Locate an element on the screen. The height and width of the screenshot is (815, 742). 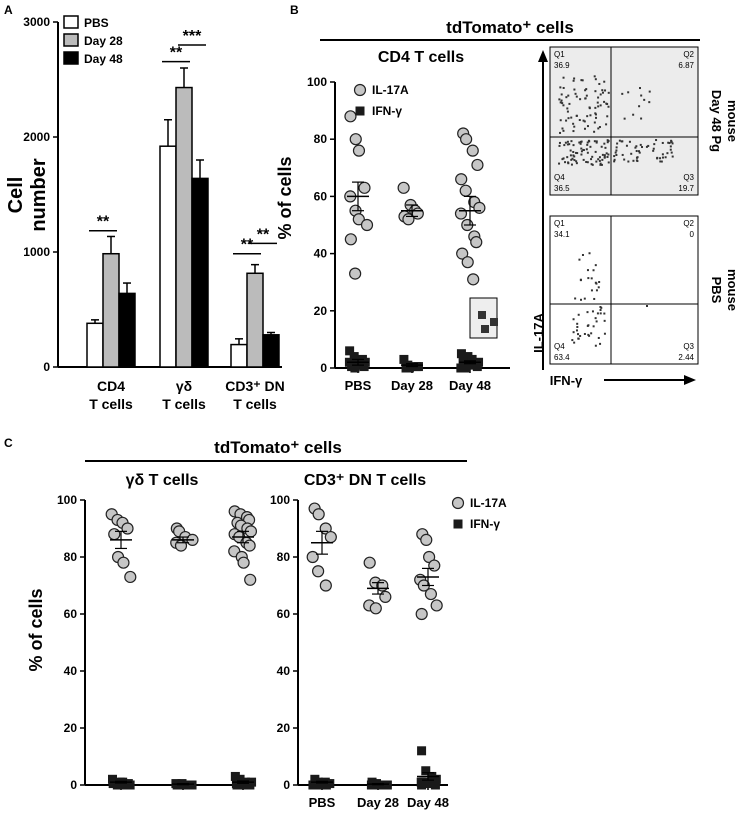
significance-label: ** is located at coordinates (176, 53).